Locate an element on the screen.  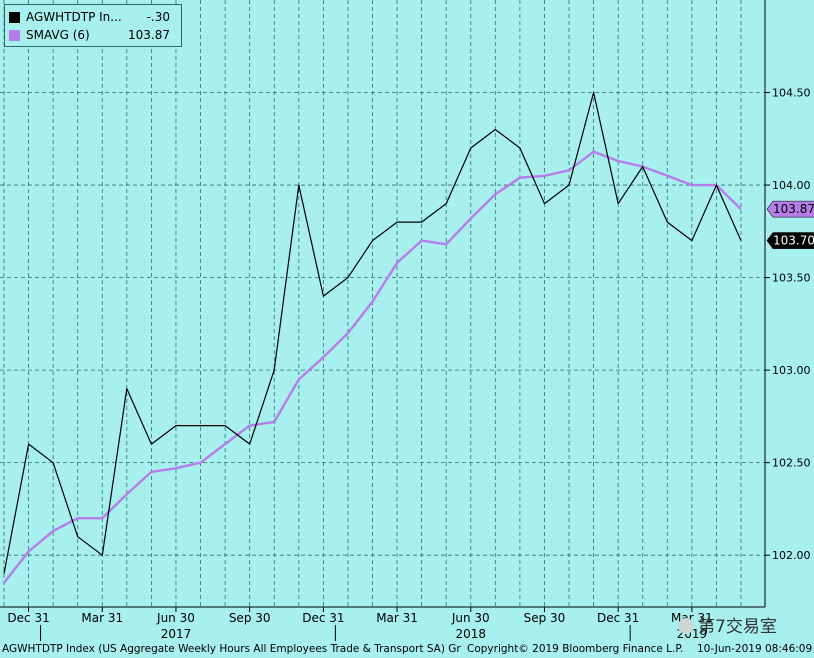
legend-value: 103.87 is located at coordinates (149, 35).